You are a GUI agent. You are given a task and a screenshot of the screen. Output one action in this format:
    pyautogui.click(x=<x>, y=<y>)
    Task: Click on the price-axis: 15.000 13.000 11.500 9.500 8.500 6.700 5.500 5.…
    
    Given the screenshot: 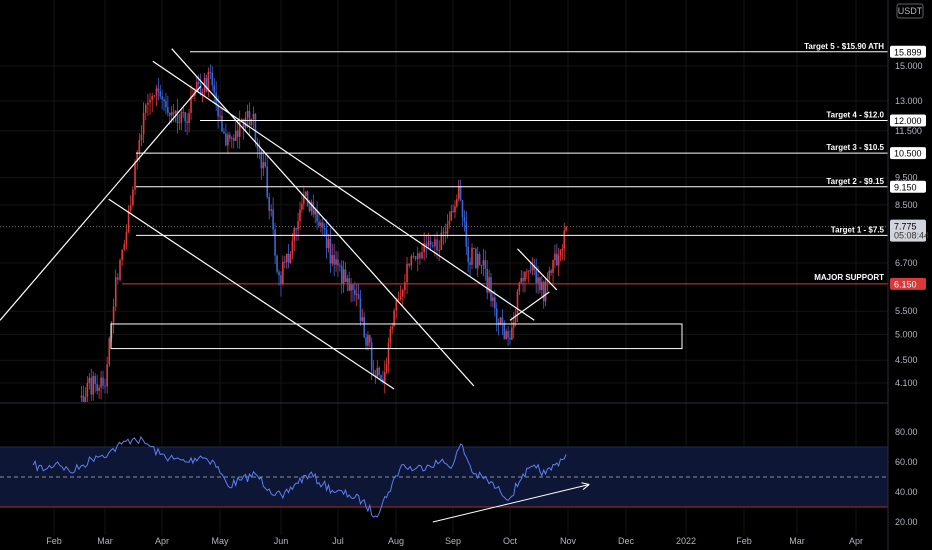 What is the action you would take?
    pyautogui.click(x=909, y=224)
    